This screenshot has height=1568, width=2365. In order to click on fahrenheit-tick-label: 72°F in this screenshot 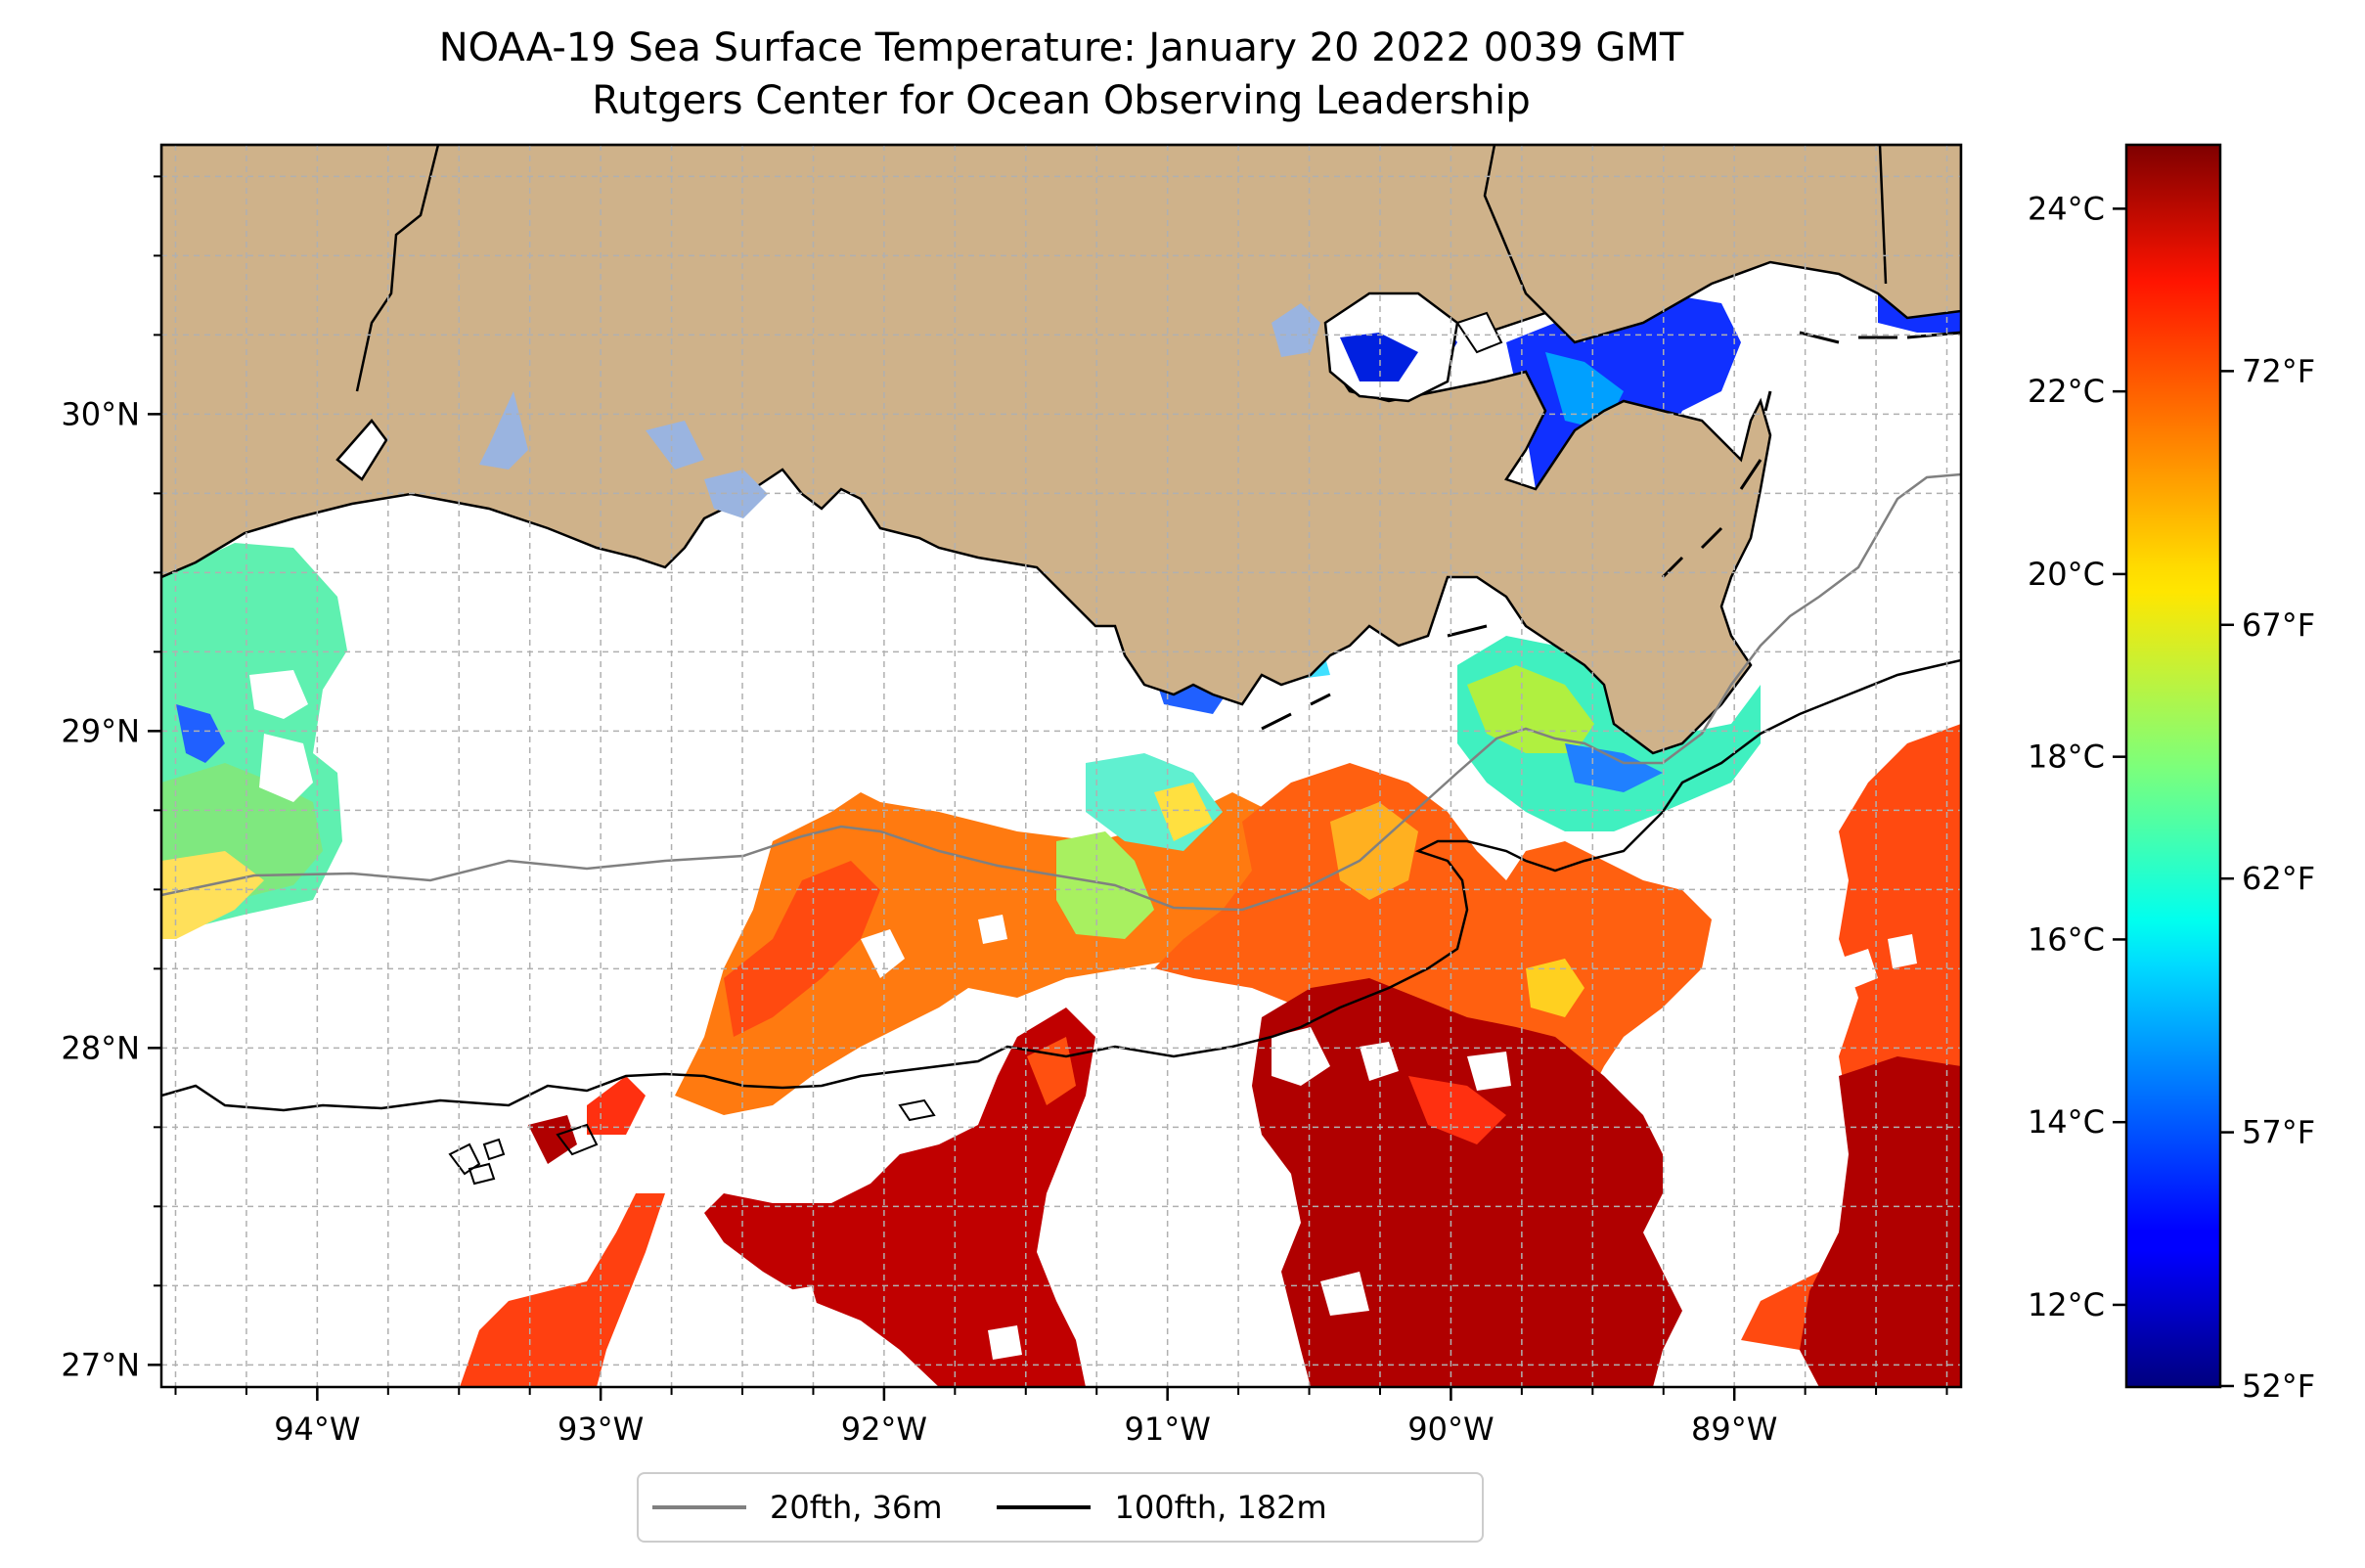, I will do `click(2278, 370)`.